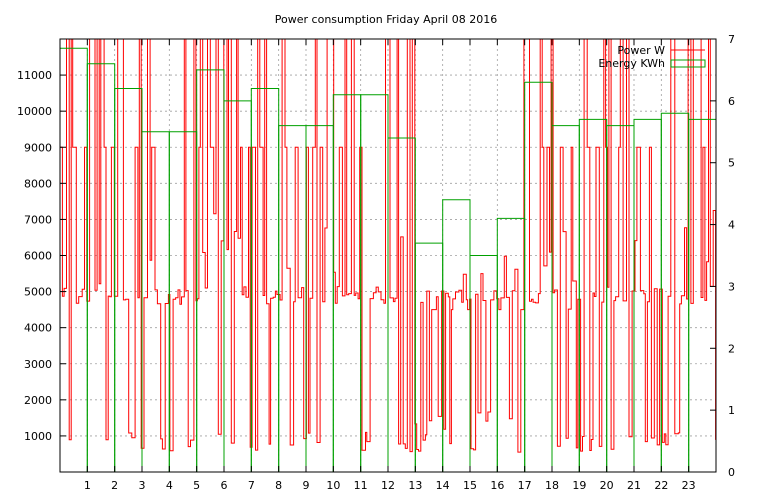 The image size is (768, 500). I want to click on y2-tick-label-4: 4, so click(731, 225).